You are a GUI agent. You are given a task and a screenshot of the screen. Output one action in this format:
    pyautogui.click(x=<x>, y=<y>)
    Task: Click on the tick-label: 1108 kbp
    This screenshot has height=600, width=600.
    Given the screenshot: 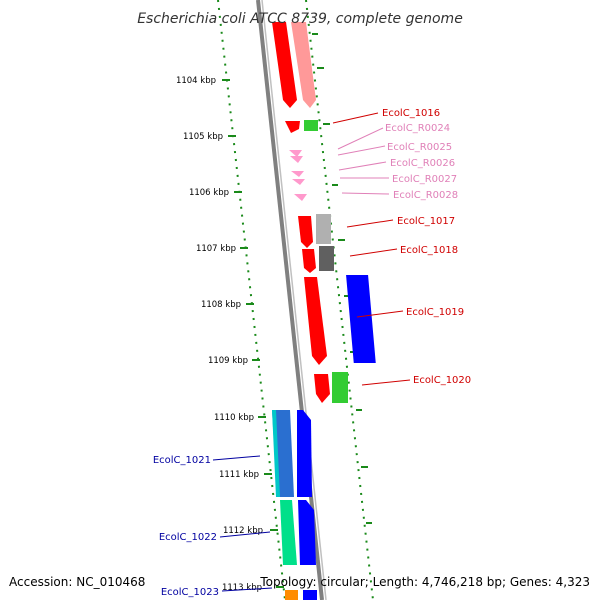 What is the action you would take?
    pyautogui.click(x=221, y=305)
    